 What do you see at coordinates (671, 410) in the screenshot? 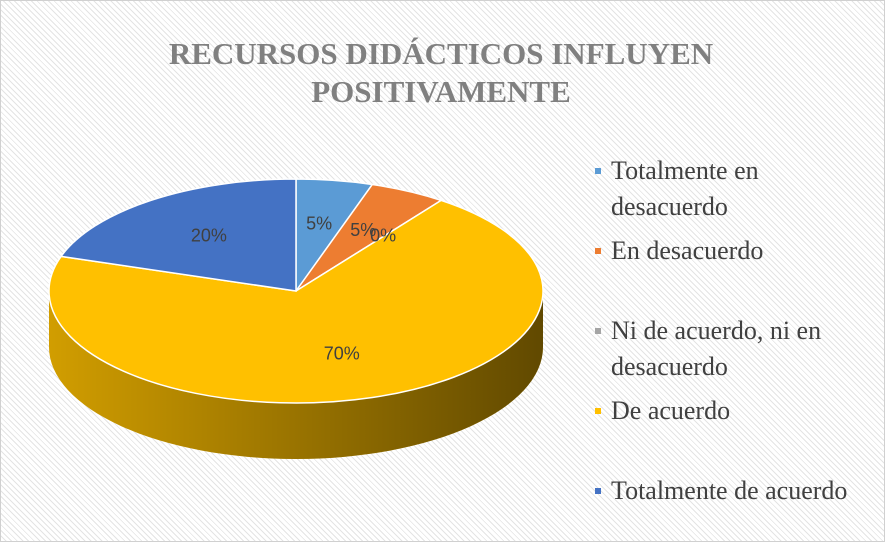
I see `legend-label: De acuerdo` at bounding box center [671, 410].